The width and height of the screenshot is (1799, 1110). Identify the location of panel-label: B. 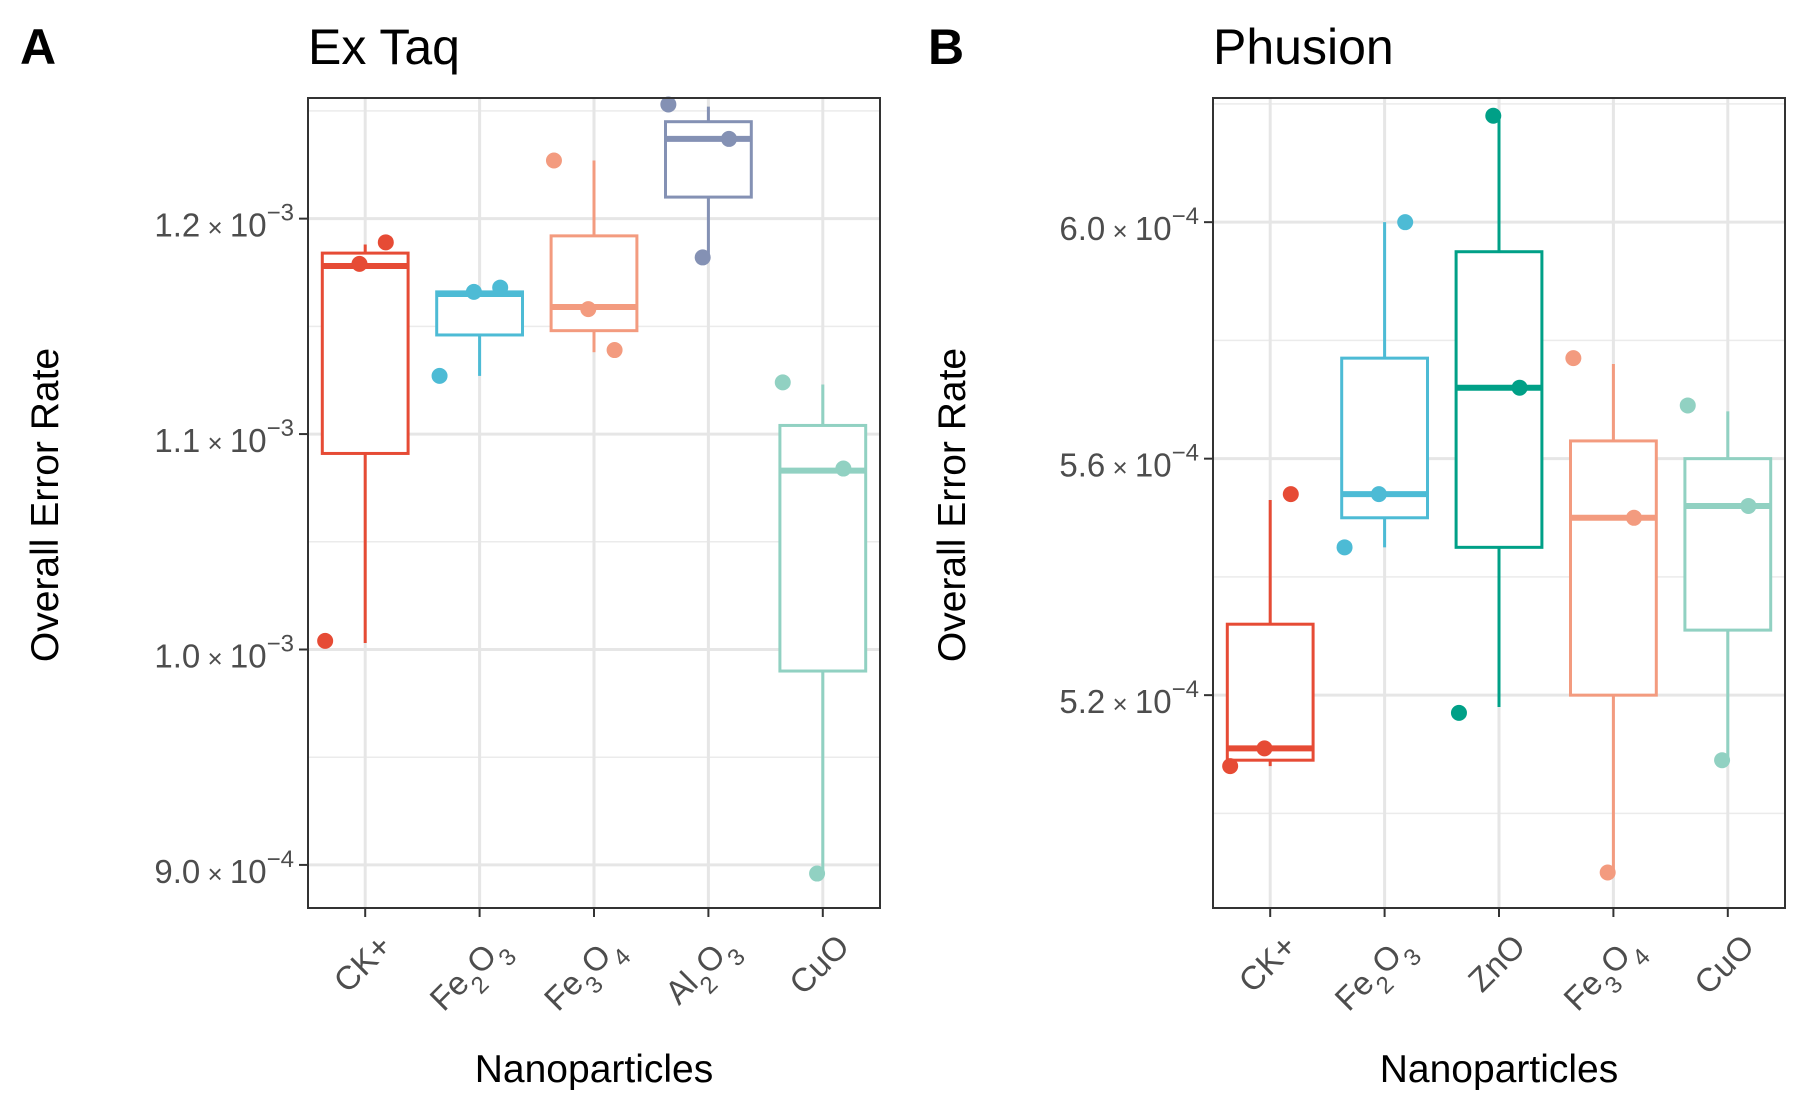
(946, 47).